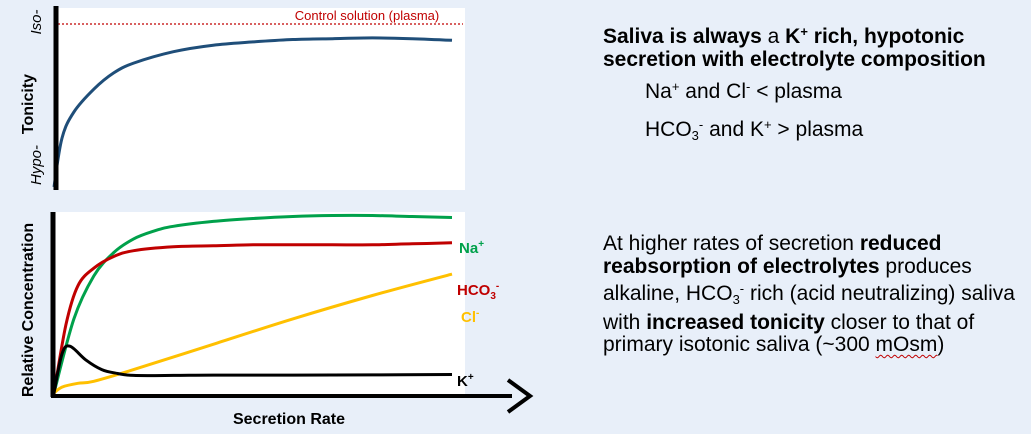  I want to click on concentration-ylabel: Relative Concentration, so click(28, 310).